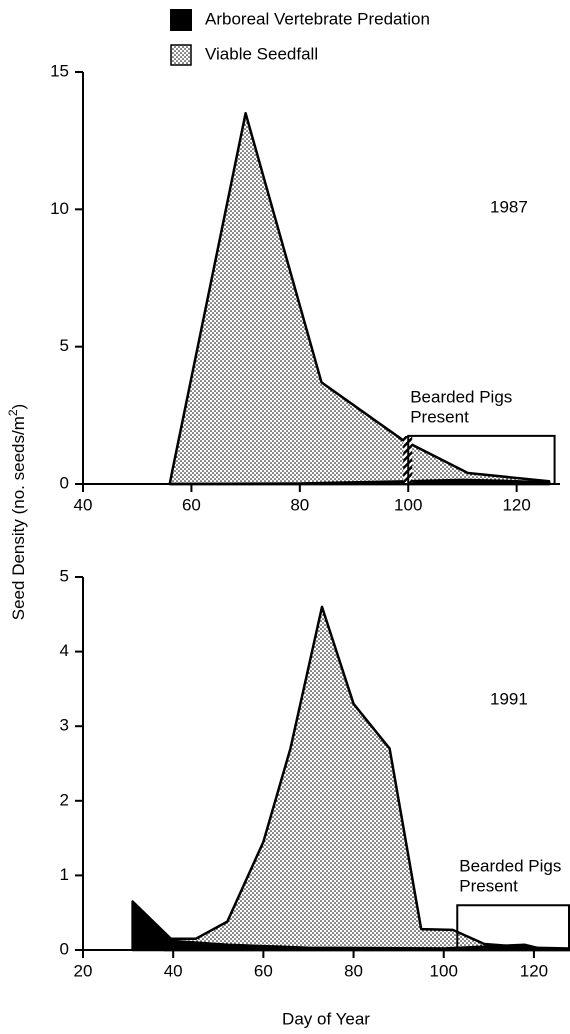 This screenshot has width=570, height=1034. What do you see at coordinates (509, 699) in the screenshot?
I see `year-label: 1991` at bounding box center [509, 699].